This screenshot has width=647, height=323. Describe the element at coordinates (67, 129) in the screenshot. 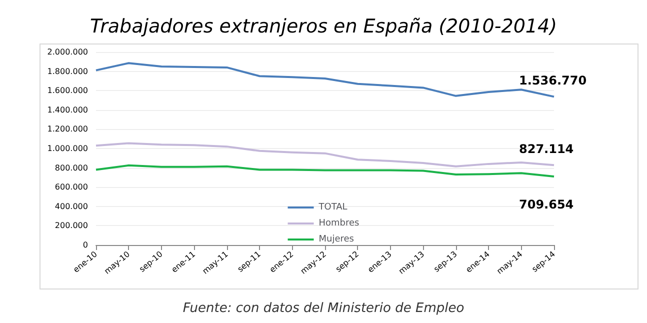

I see `y-tick-label: 1.200.000` at that location.